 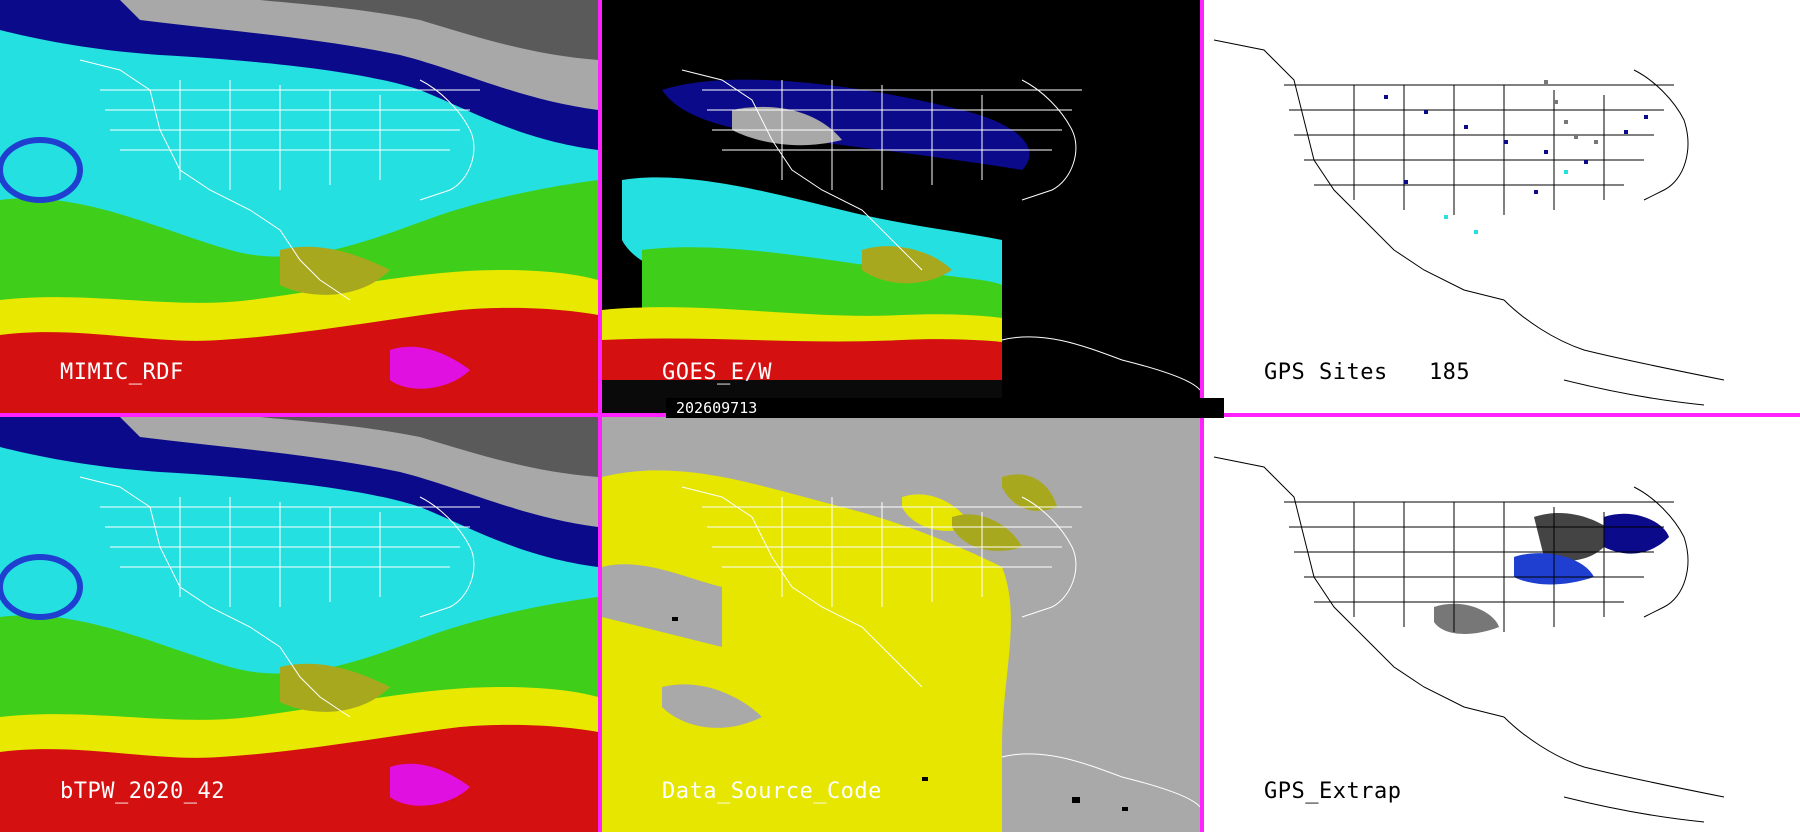 What do you see at coordinates (772, 791) in the screenshot?
I see `panel-label-data-source-code: Data_Source_Code` at bounding box center [772, 791].